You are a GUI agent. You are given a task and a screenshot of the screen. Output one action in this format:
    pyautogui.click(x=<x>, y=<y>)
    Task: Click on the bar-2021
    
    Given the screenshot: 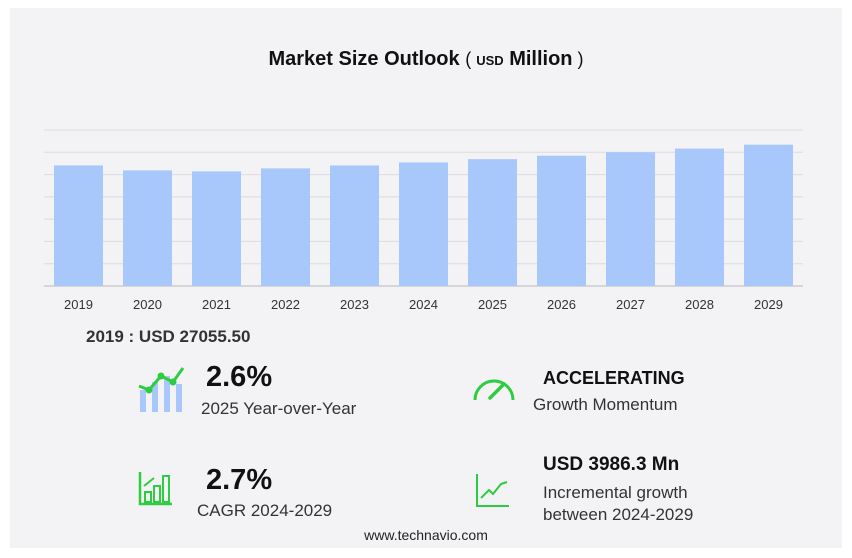 What is the action you would take?
    pyautogui.click(x=216, y=228)
    